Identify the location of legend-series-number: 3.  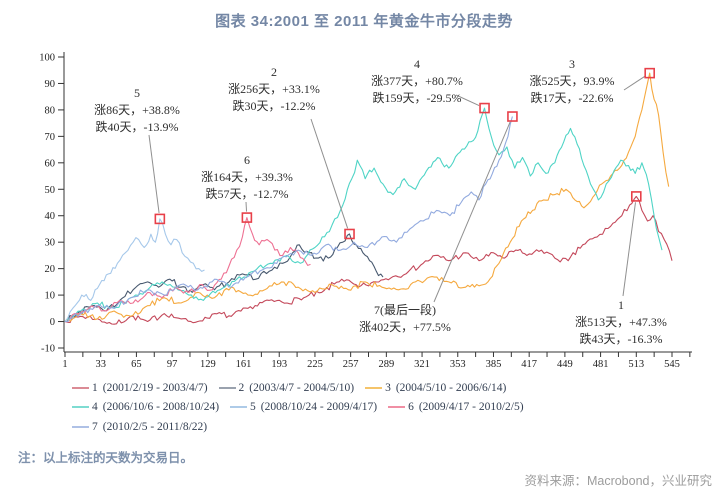
(388, 387).